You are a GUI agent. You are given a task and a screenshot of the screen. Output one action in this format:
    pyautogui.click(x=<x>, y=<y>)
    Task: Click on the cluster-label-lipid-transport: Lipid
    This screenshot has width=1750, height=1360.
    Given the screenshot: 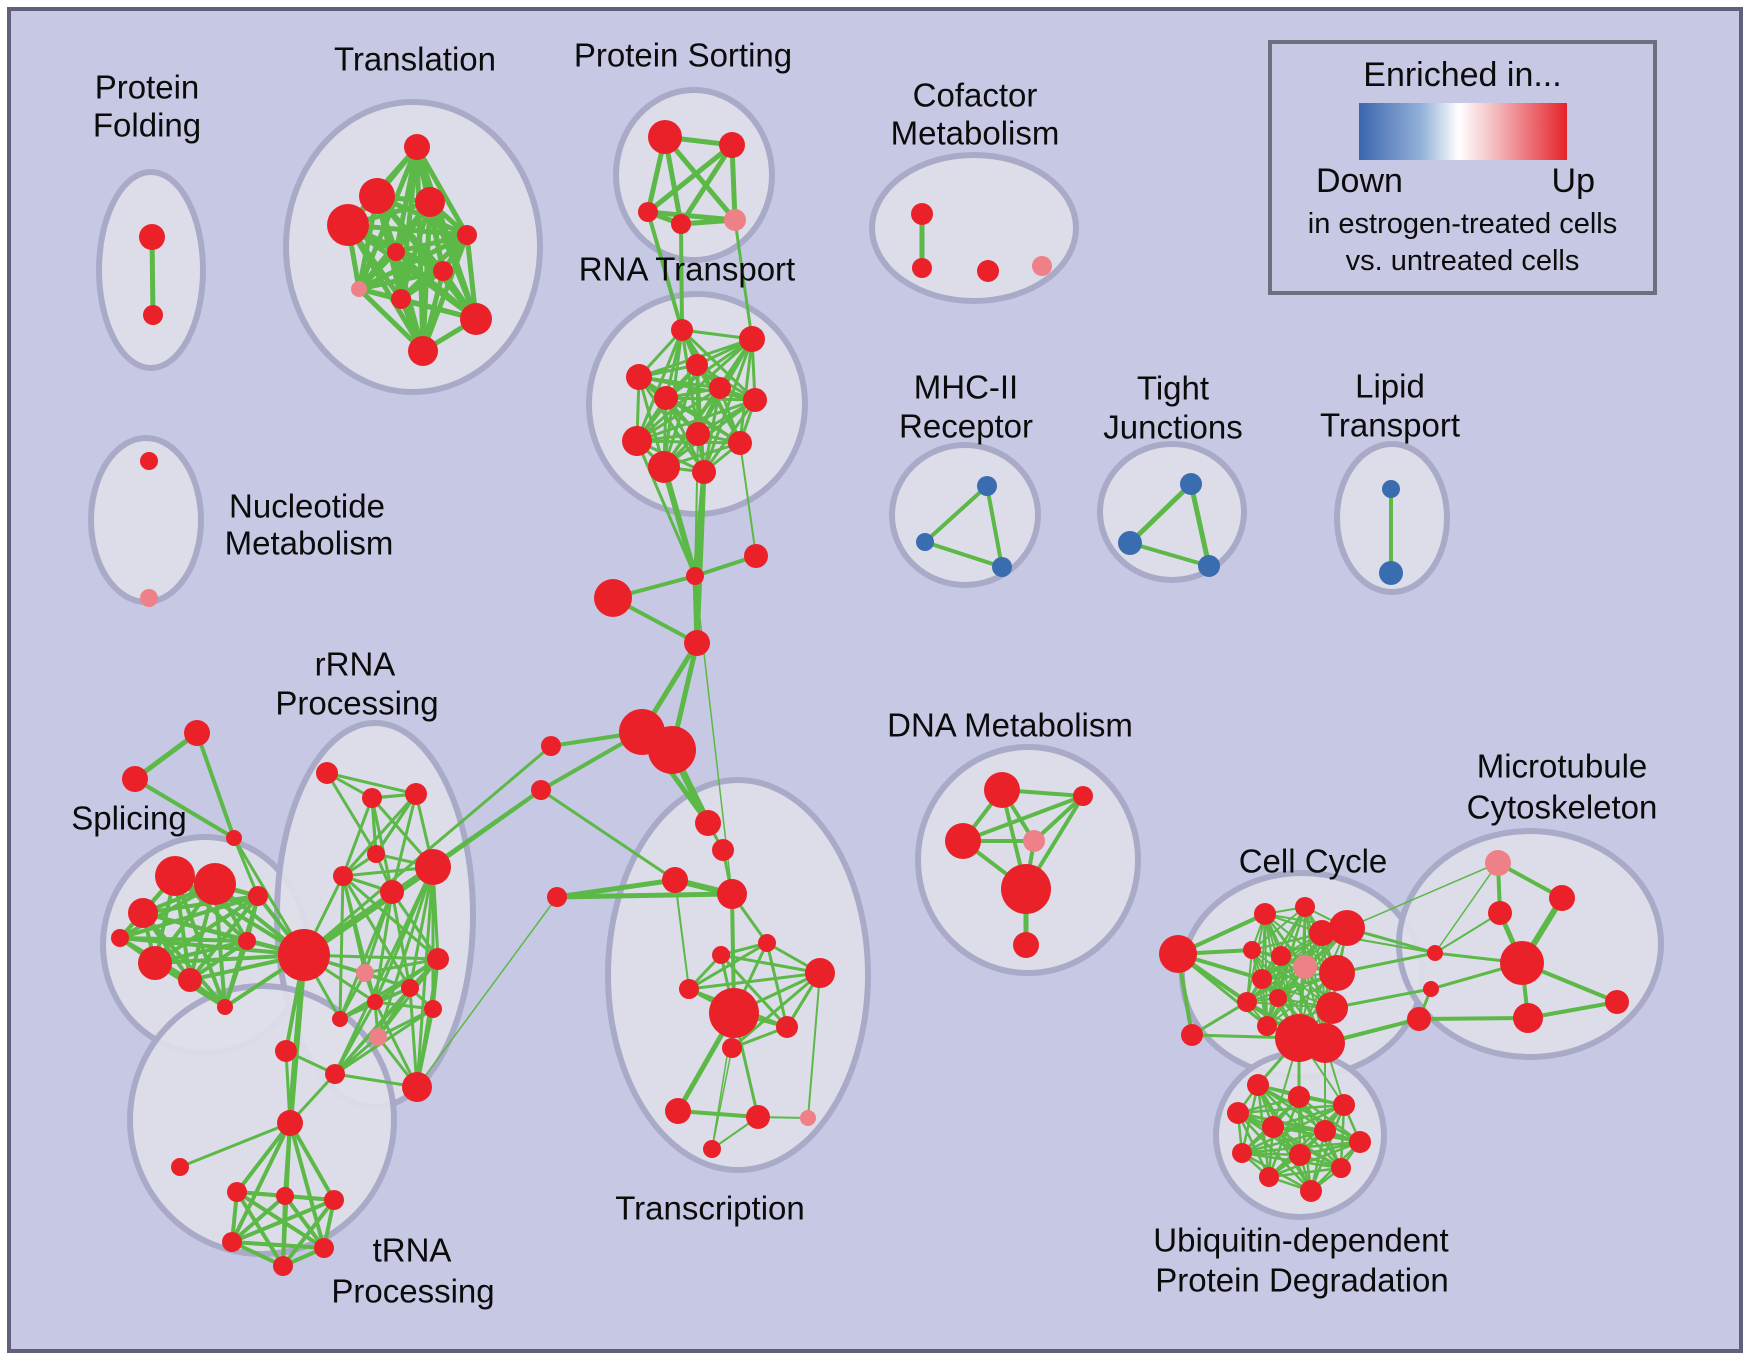 What is the action you would take?
    pyautogui.click(x=1390, y=386)
    